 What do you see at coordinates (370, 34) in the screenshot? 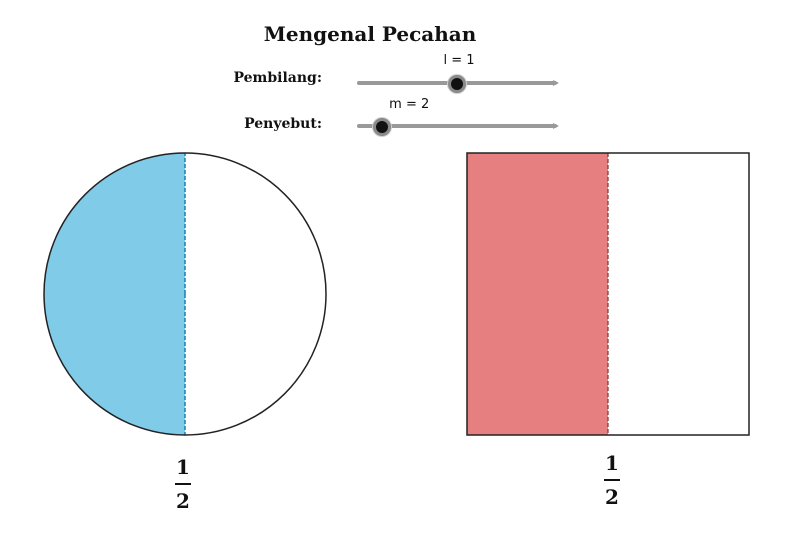
I see `page-title: Mengenal Pecahan` at bounding box center [370, 34].